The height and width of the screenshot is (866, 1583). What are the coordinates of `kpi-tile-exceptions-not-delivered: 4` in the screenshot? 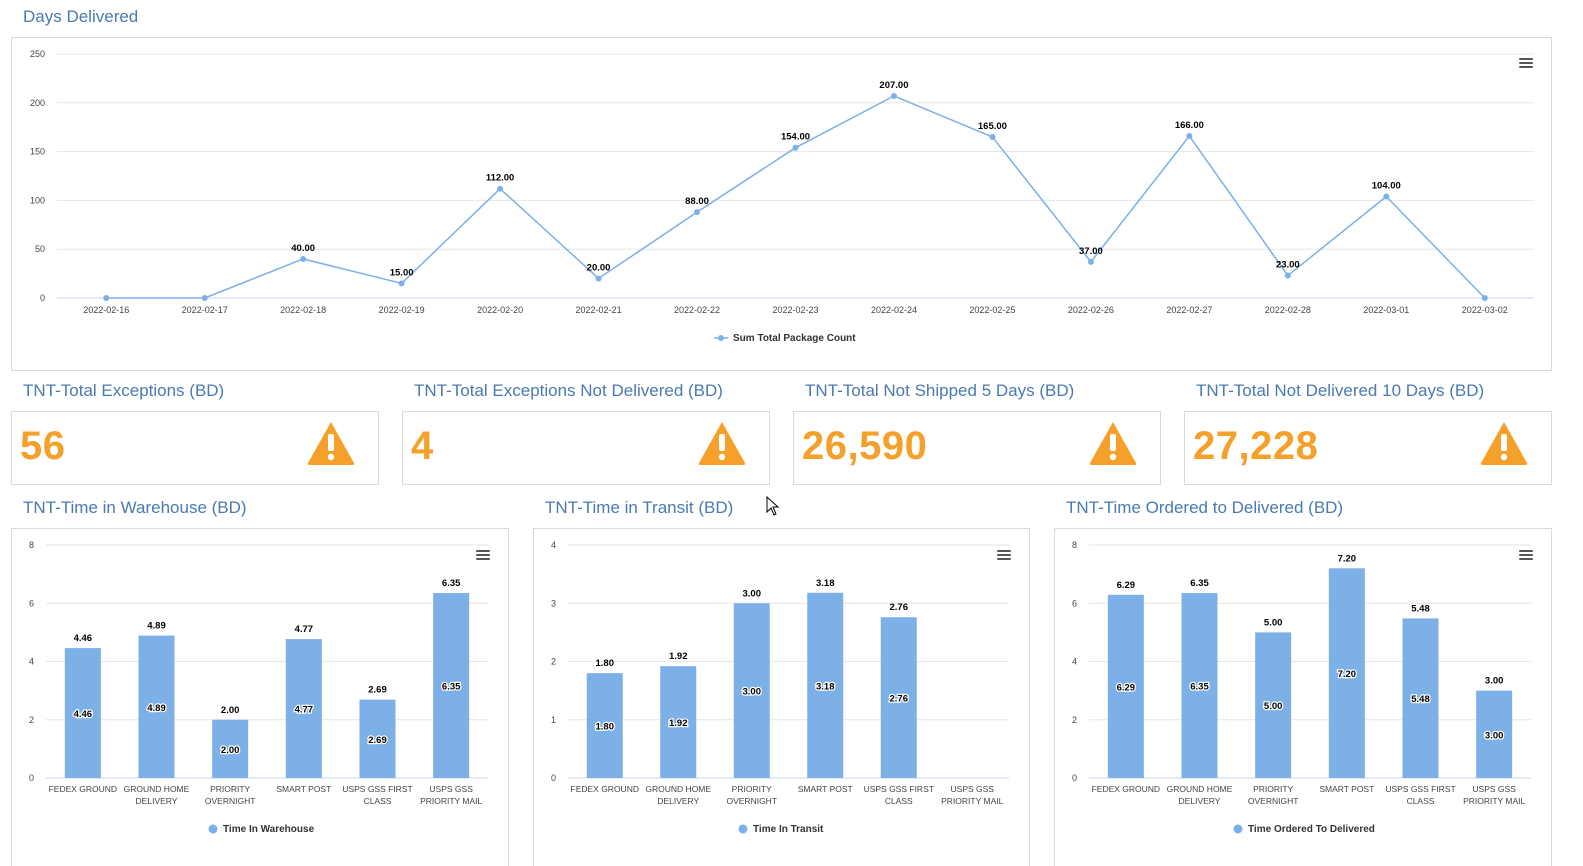 It's located at (586, 448).